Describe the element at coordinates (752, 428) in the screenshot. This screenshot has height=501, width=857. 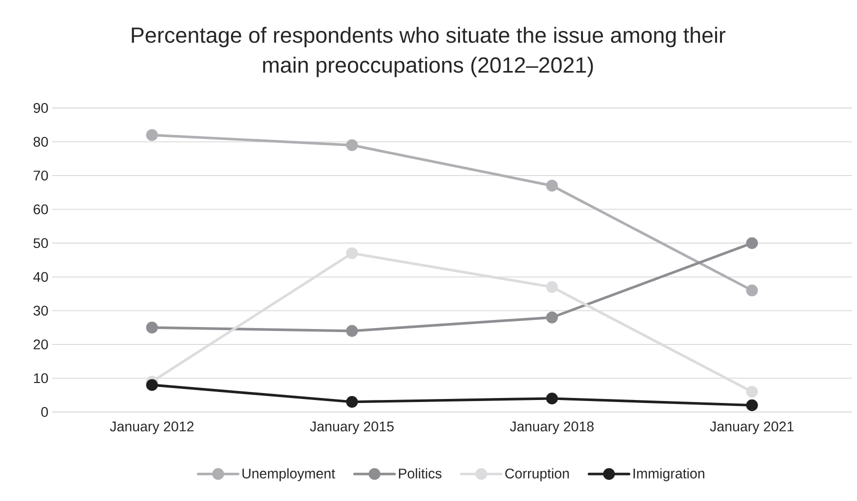
I see `x-tick-label: January 2021` at that location.